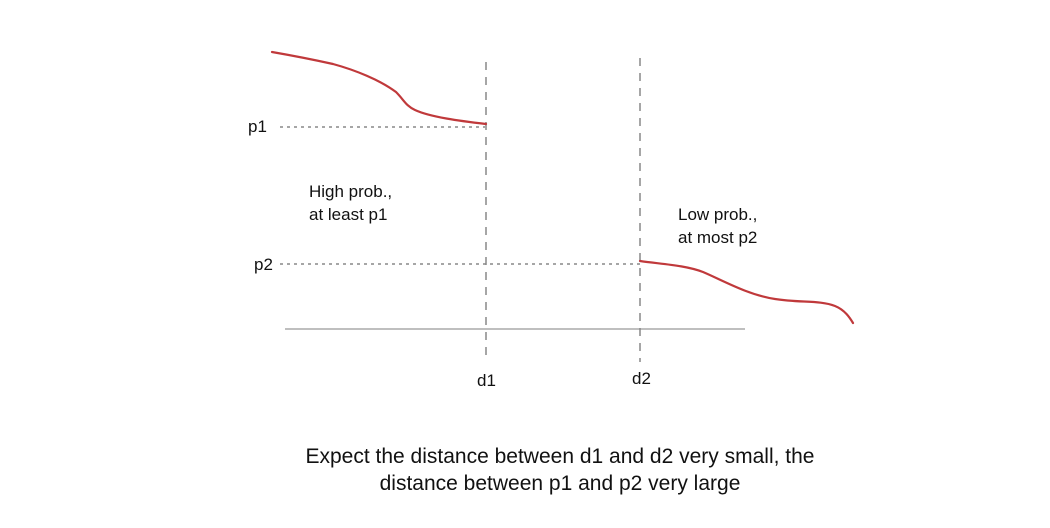  I want to click on high-prob-note: High prob., at least p1, so click(350, 203).